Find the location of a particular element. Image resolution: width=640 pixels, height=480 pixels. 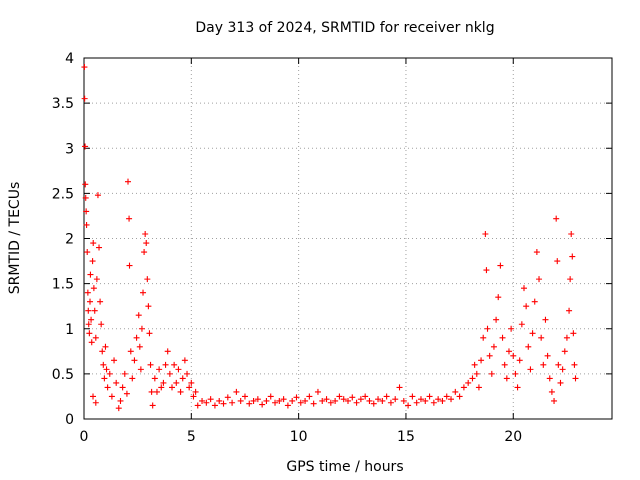

x-tick-label: 0 is located at coordinates (84, 437).